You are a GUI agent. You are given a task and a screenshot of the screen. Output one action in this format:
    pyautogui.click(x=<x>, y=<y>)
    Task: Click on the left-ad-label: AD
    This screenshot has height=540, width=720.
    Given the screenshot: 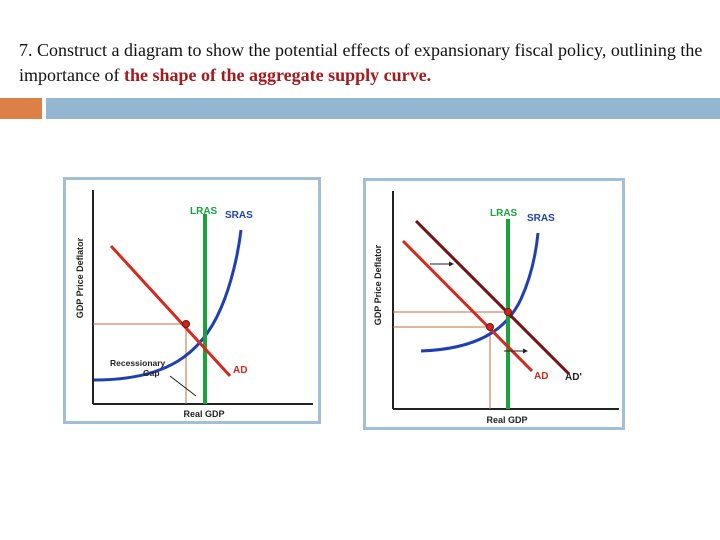 What is the action you would take?
    pyautogui.click(x=240, y=370)
    